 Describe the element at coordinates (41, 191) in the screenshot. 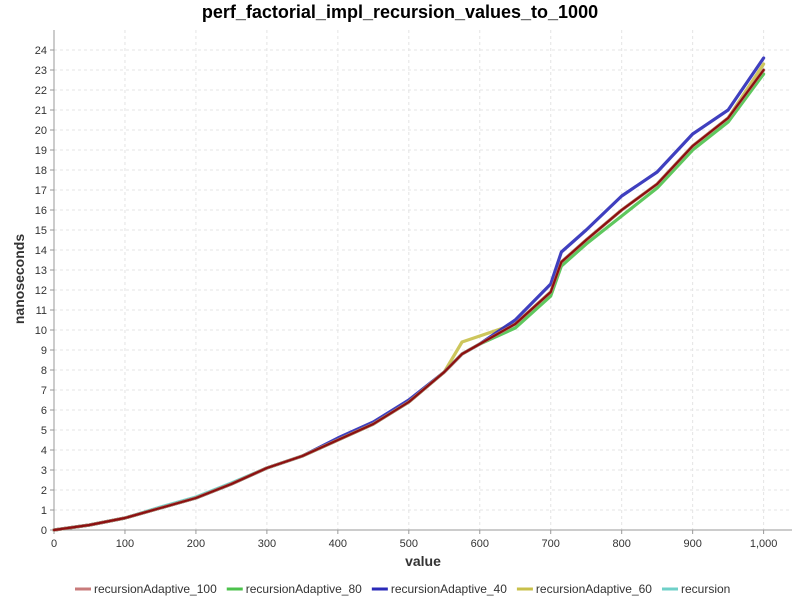

I see `y-tick-label: 17` at that location.